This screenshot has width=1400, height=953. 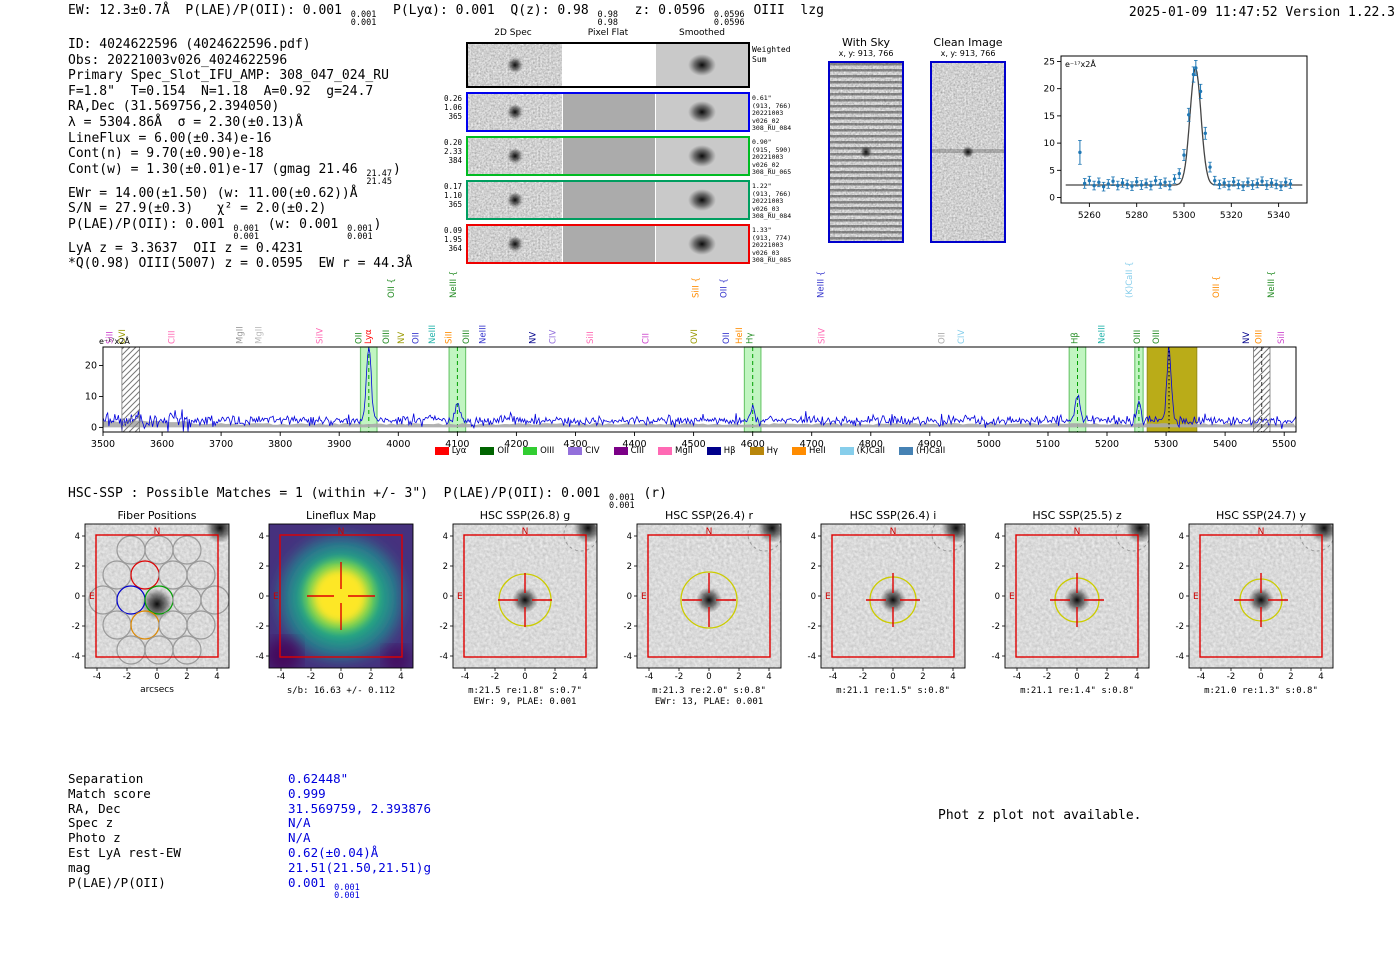 I want to click on match-label: RA, Dec, so click(x=94, y=808).